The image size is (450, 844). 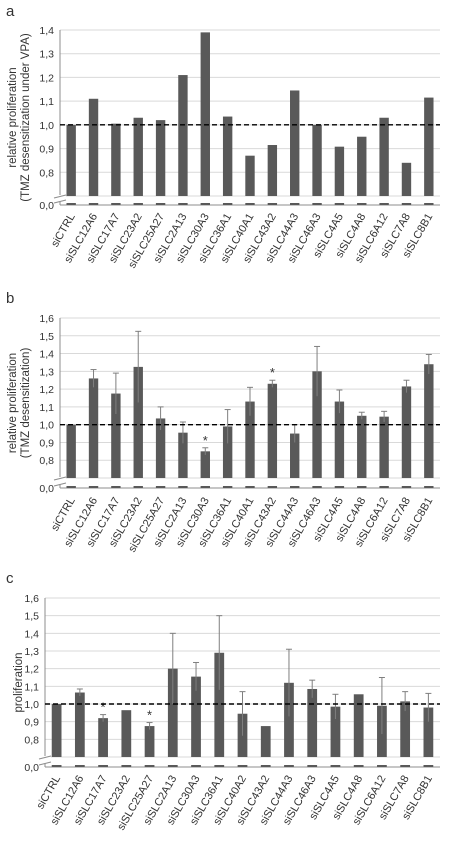 I want to click on y-tick-label: 1,3, so click(x=31, y=652).